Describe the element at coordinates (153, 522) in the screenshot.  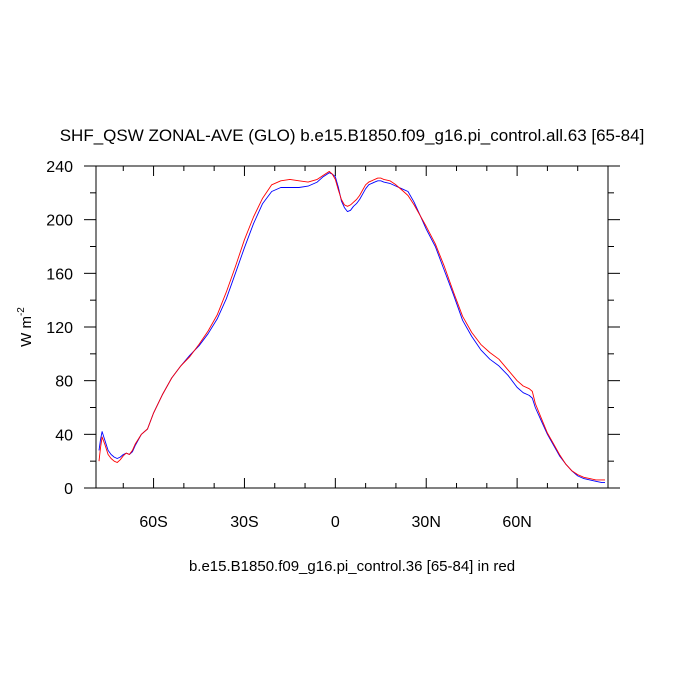
I see `x-tick-label: 60S` at that location.